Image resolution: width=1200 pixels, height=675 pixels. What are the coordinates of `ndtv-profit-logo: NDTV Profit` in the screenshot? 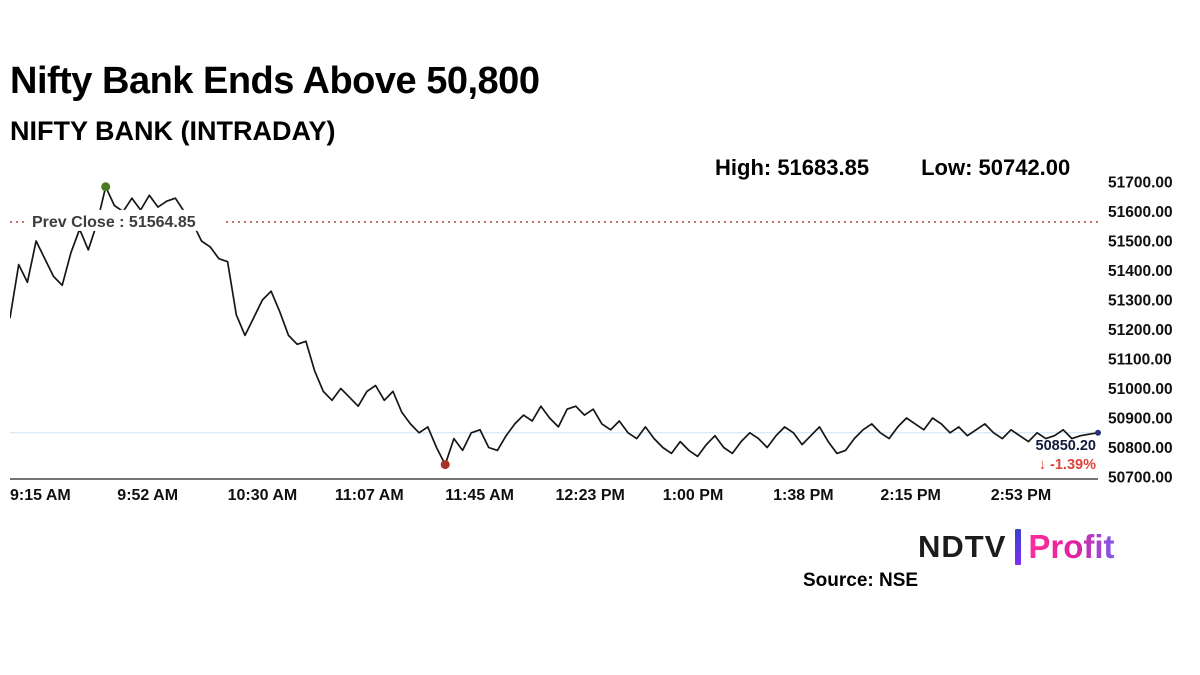 It's located at (1016, 547).